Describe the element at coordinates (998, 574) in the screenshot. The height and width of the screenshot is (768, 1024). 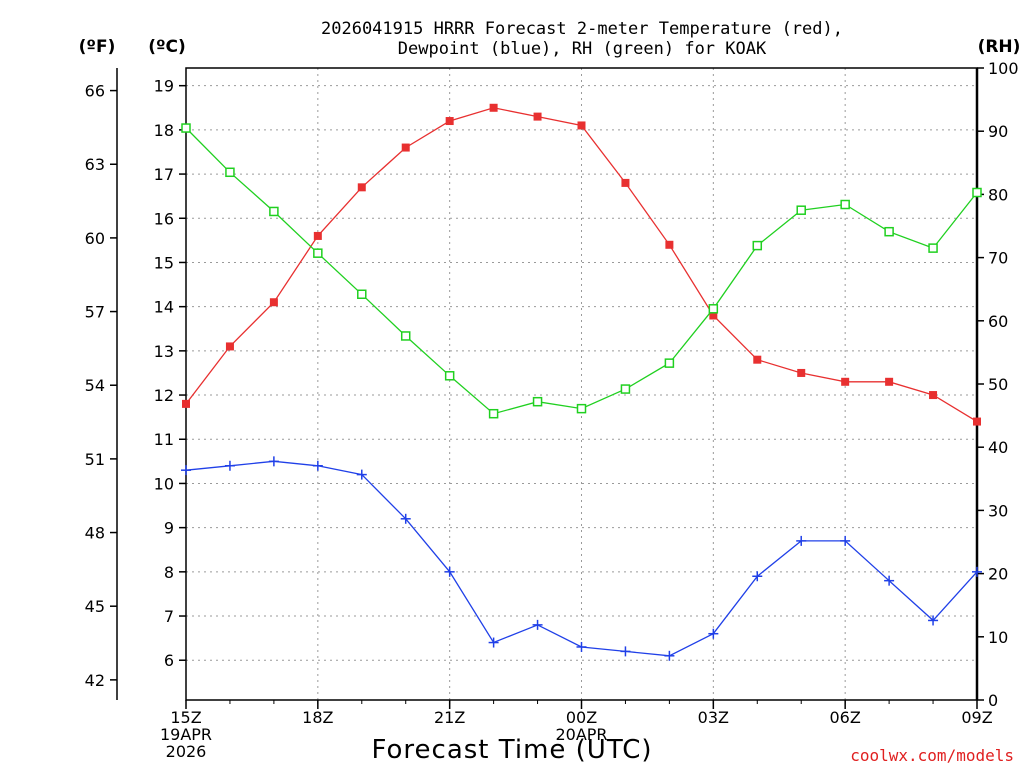
I see `rh-tick-label: 20` at that location.